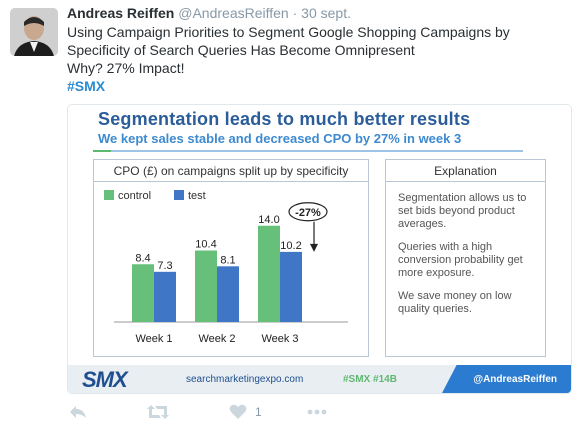  Describe the element at coordinates (258, 412) in the screenshot. I see `like-count: 1` at that location.